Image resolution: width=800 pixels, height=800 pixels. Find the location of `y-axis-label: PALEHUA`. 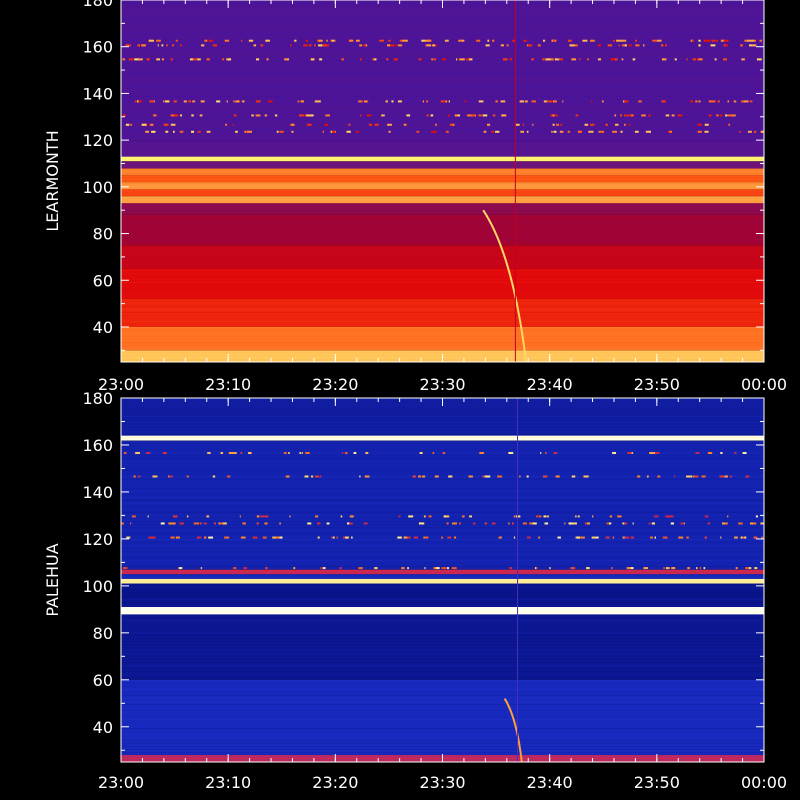

y-axis-label: PALEHUA is located at coordinates (52, 579).